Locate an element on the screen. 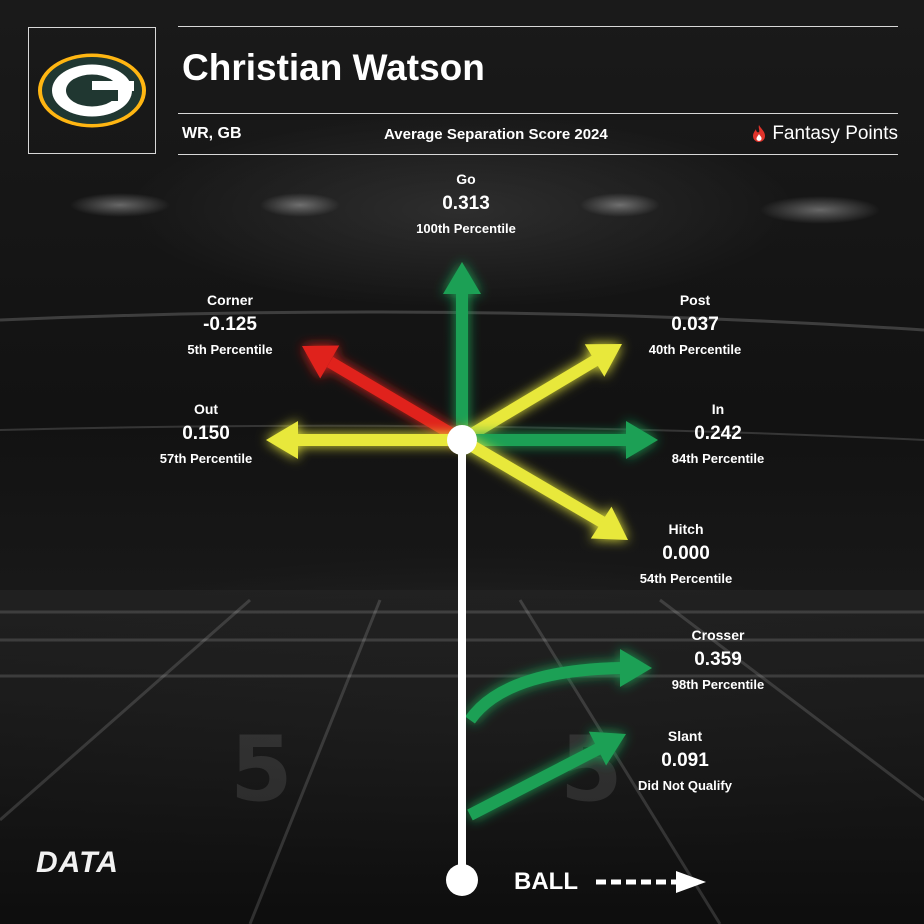 The image size is (924, 924). route-value: 0.000 is located at coordinates (686, 553).